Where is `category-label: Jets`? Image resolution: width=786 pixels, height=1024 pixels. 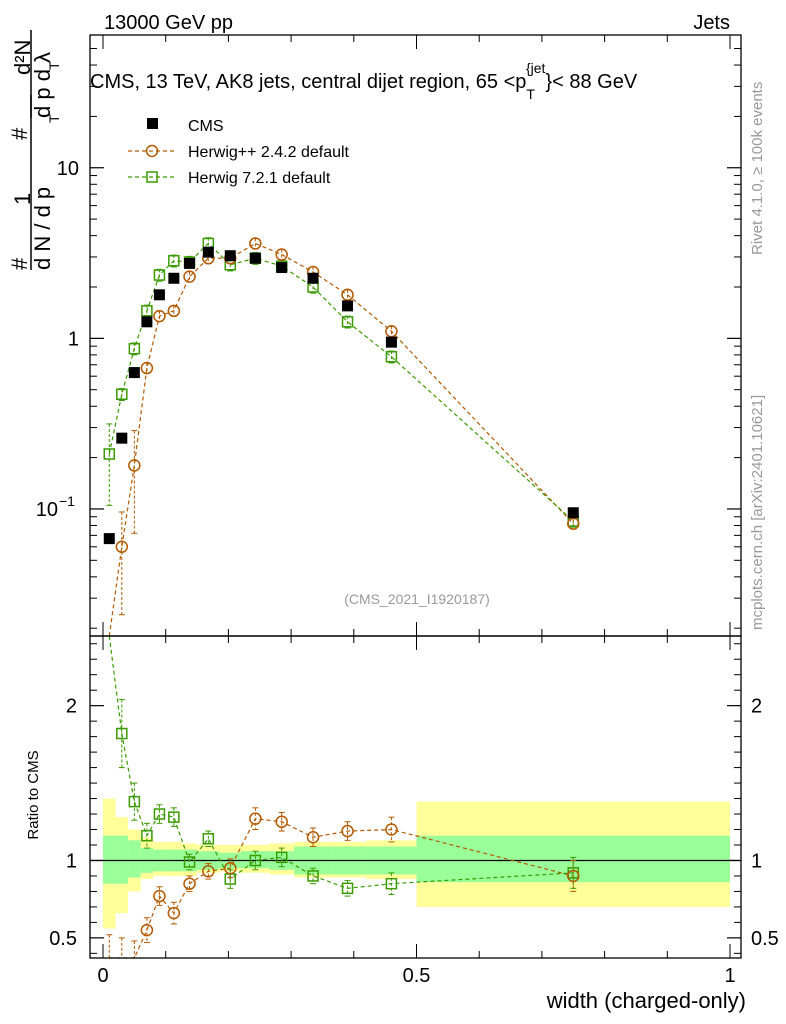
category-label: Jets is located at coordinates (711, 23).